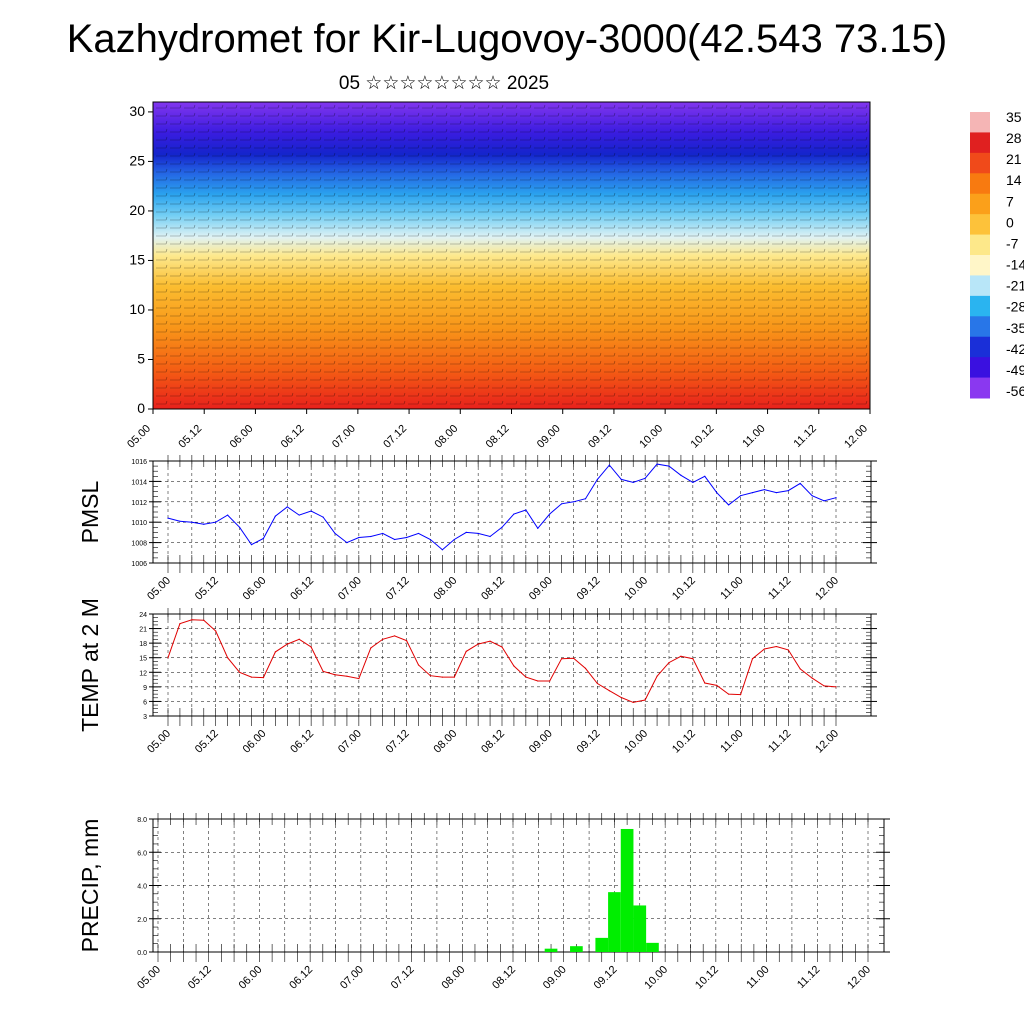 This screenshot has width=1024, height=1024. What do you see at coordinates (805, 436) in the screenshot?
I see `field-x-tick-label: 11.12` at bounding box center [805, 436].